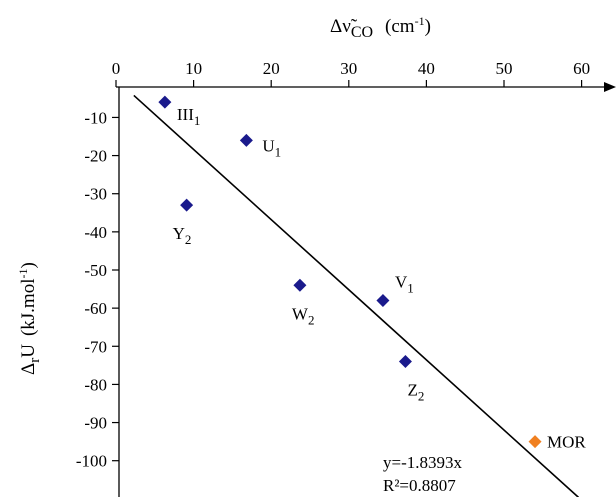  Describe the element at coordinates (193, 68) in the screenshot. I see `x-tick-label-1: 10` at that location.